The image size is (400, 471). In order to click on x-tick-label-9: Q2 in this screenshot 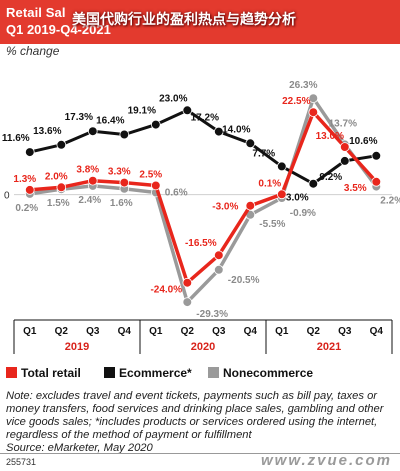, I will do `click(314, 331)`.